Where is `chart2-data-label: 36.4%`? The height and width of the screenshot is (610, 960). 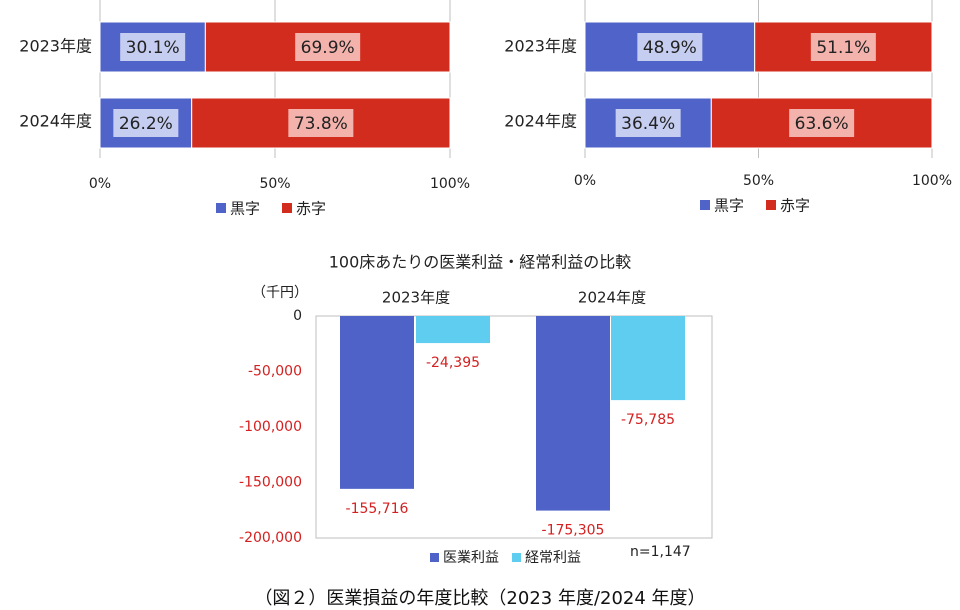
chart2-data-label: 36.4% is located at coordinates (648, 124).